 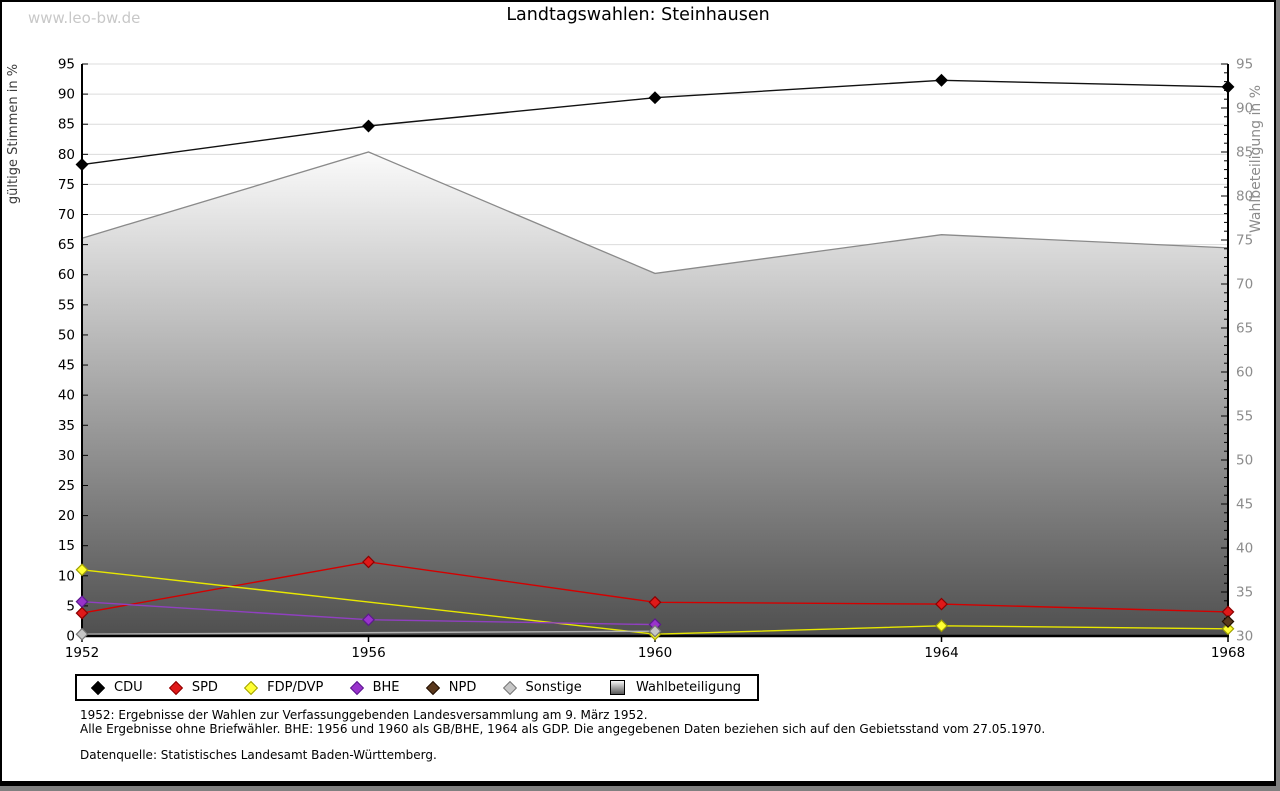 I want to click on right-tick-label: 35, so click(x=1244, y=593).